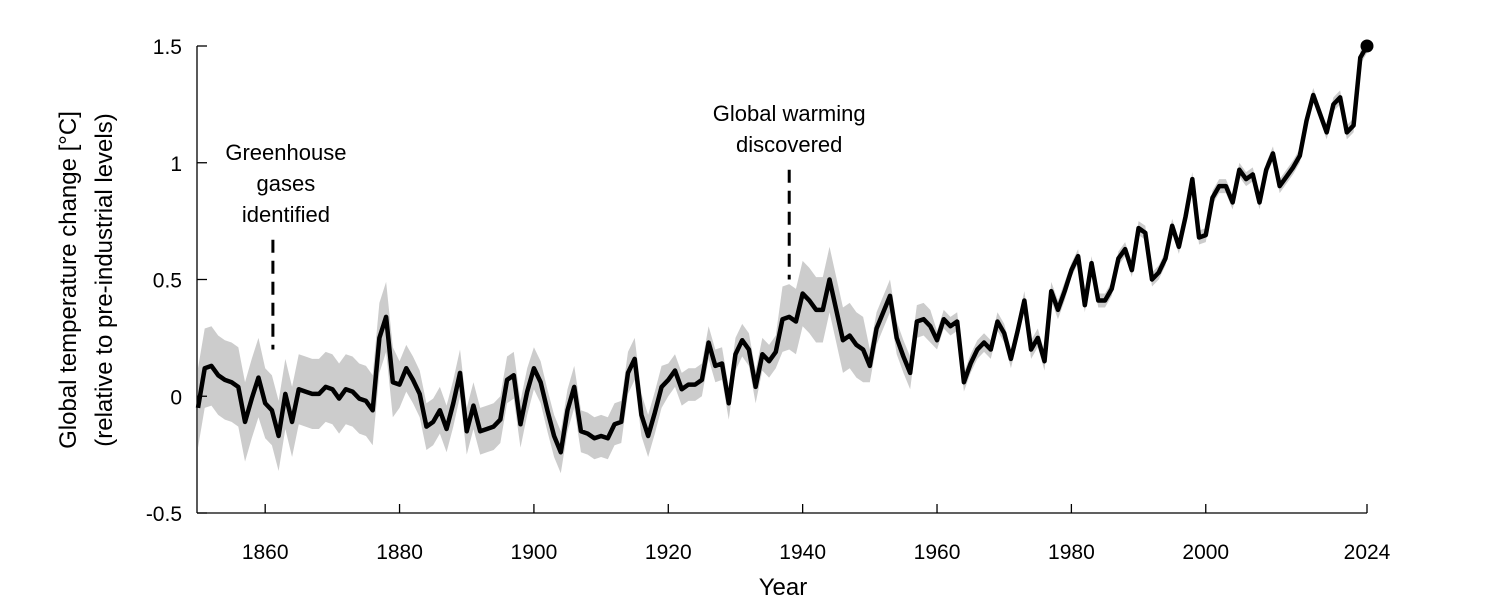 This screenshot has height=604, width=1508. I want to click on x-tick-label: 1880, so click(399, 552).